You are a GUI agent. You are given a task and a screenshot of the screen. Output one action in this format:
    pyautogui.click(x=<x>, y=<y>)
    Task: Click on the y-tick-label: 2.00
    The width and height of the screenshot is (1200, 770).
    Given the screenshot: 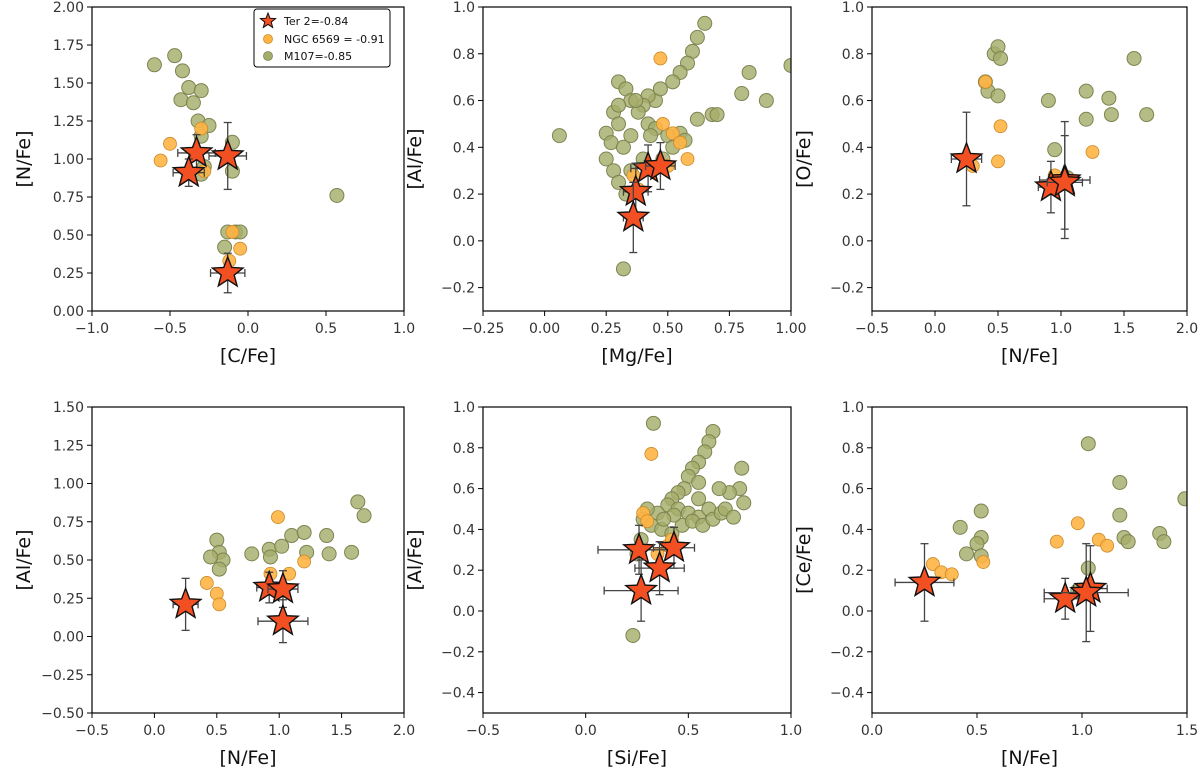 What is the action you would take?
    pyautogui.click(x=68, y=8)
    